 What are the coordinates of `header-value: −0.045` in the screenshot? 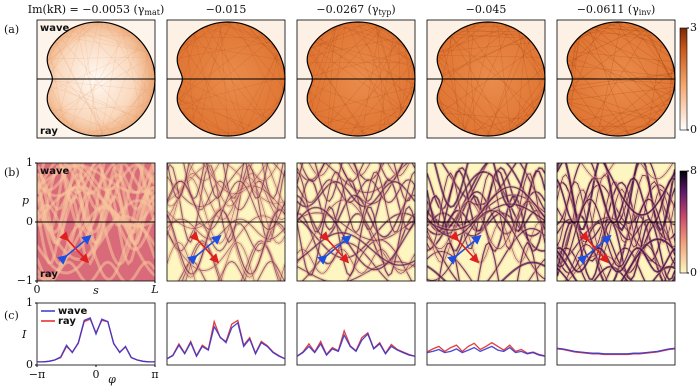 It's located at (486, 9).